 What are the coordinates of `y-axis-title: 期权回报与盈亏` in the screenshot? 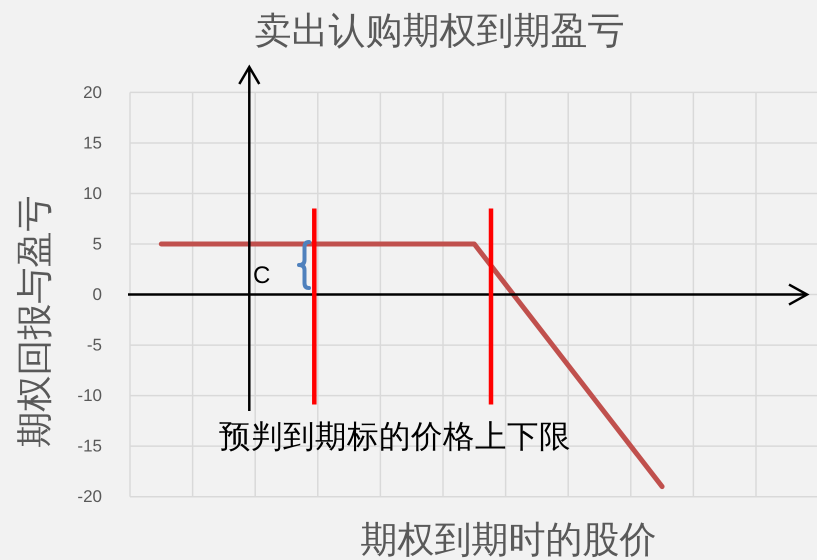 It's located at (34, 322).